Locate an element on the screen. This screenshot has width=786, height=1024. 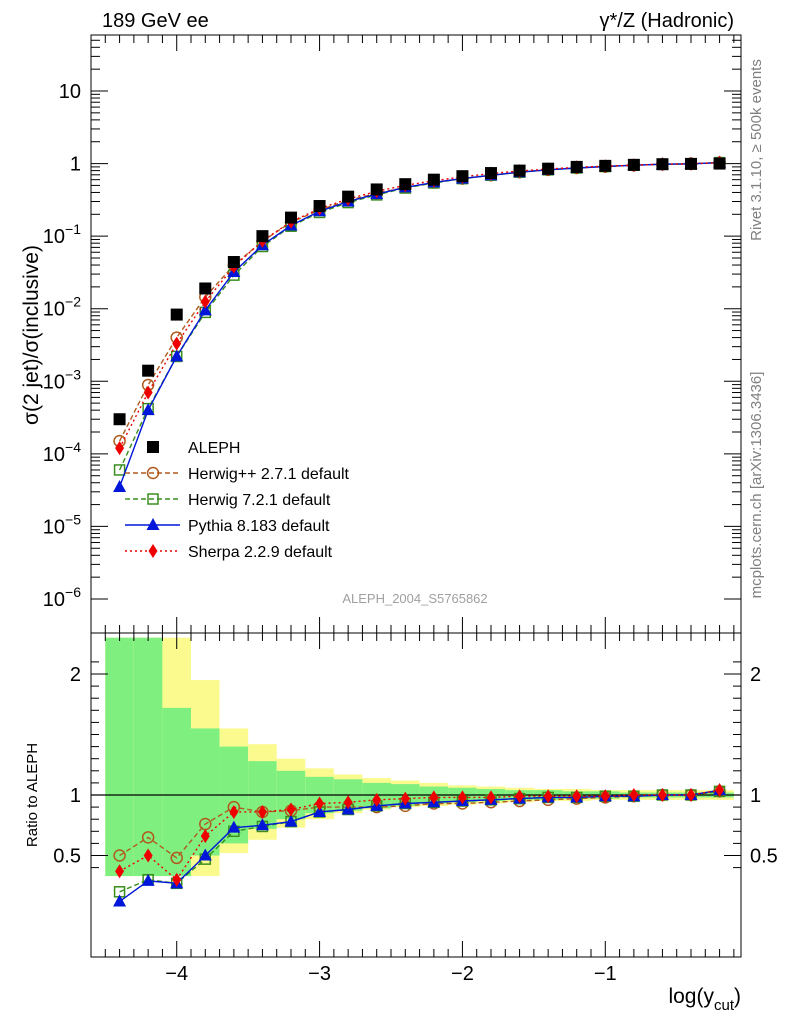
ratio-y-tick-label-left: 0.5 is located at coordinates (67, 857).